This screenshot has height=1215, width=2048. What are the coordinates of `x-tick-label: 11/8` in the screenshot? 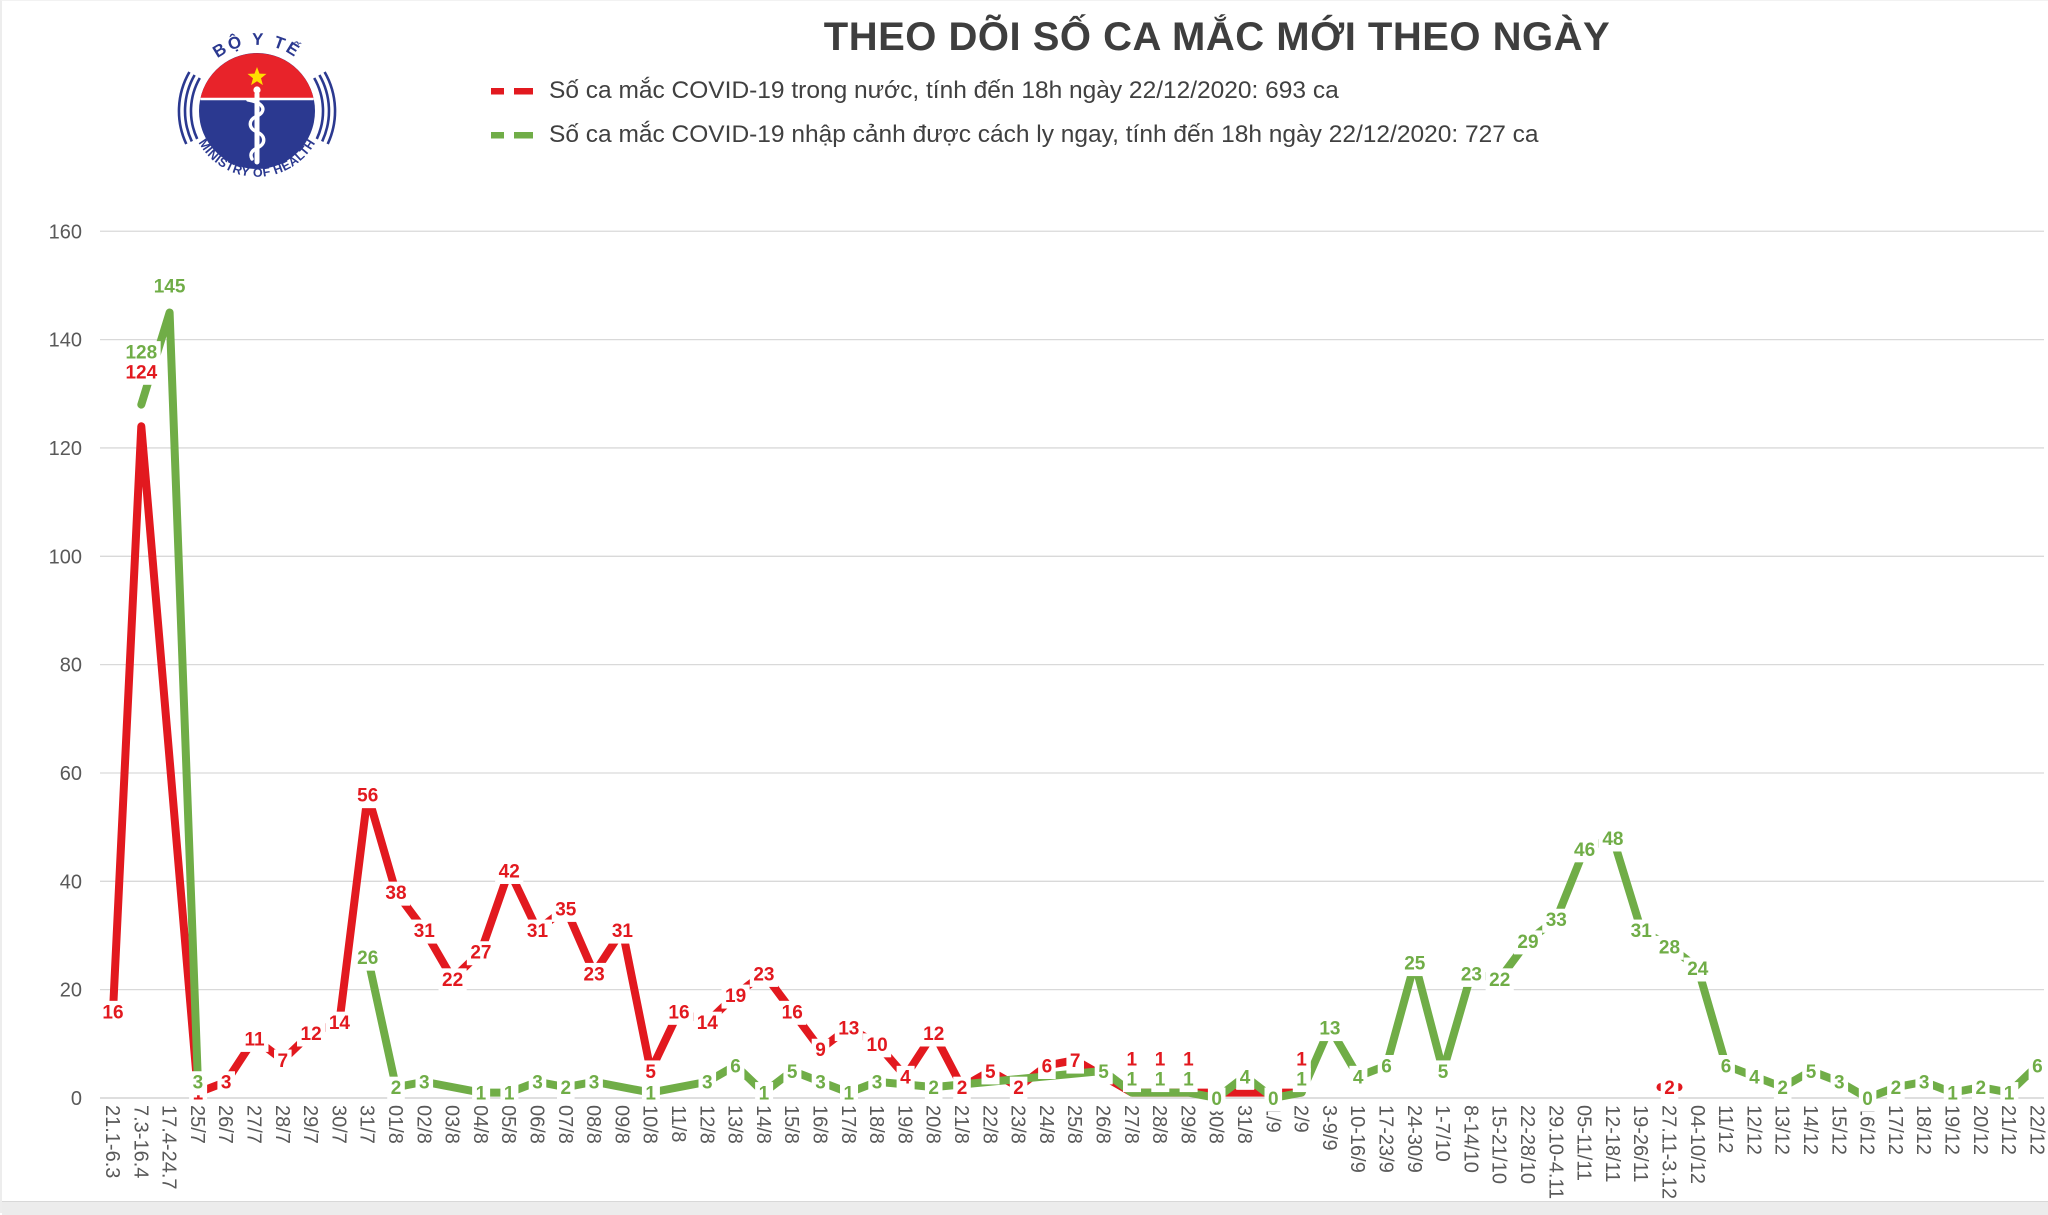 It's located at (678, 1123).